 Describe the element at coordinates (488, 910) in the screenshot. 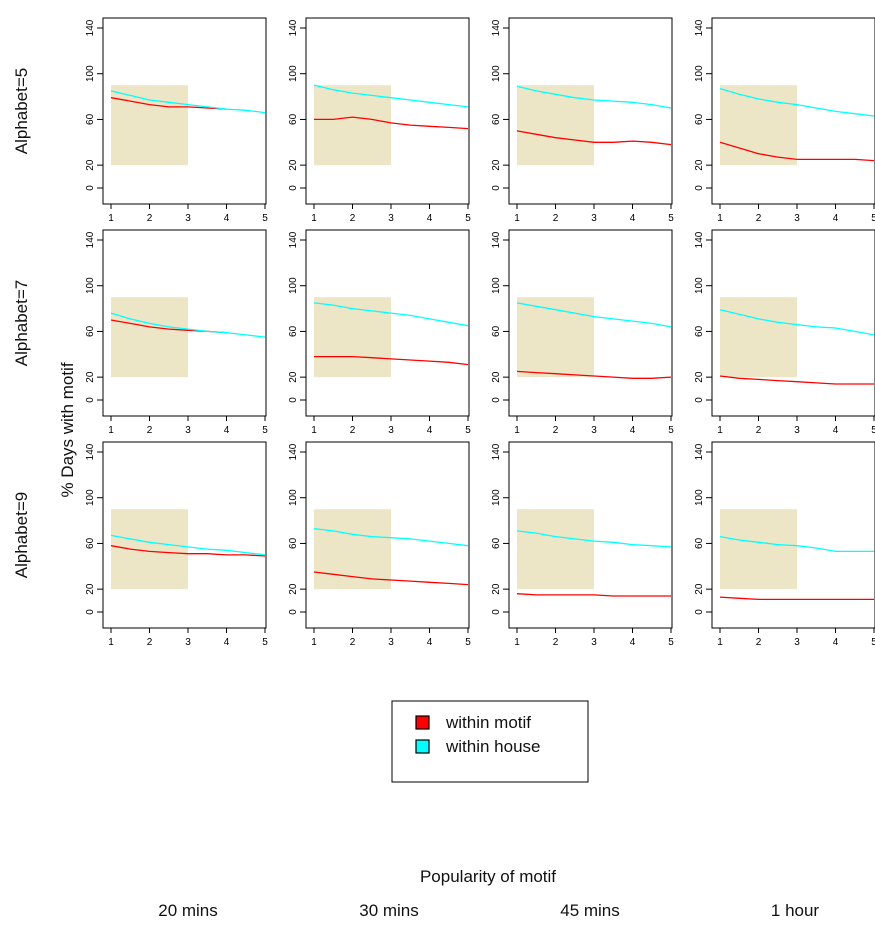

I see `column-labels: 20 mins 30 mins 45 mins 1 hour` at that location.